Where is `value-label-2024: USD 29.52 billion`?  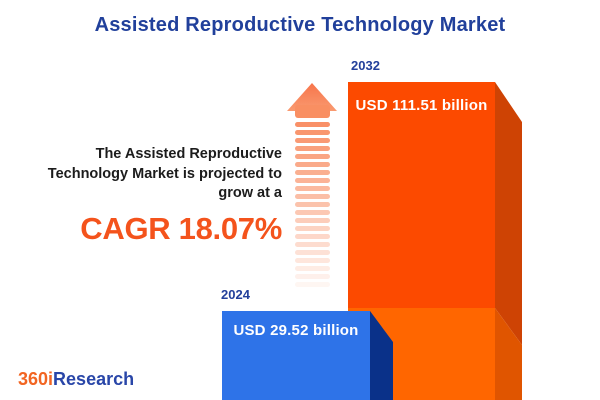
value-label-2024: USD 29.52 billion is located at coordinates (296, 330).